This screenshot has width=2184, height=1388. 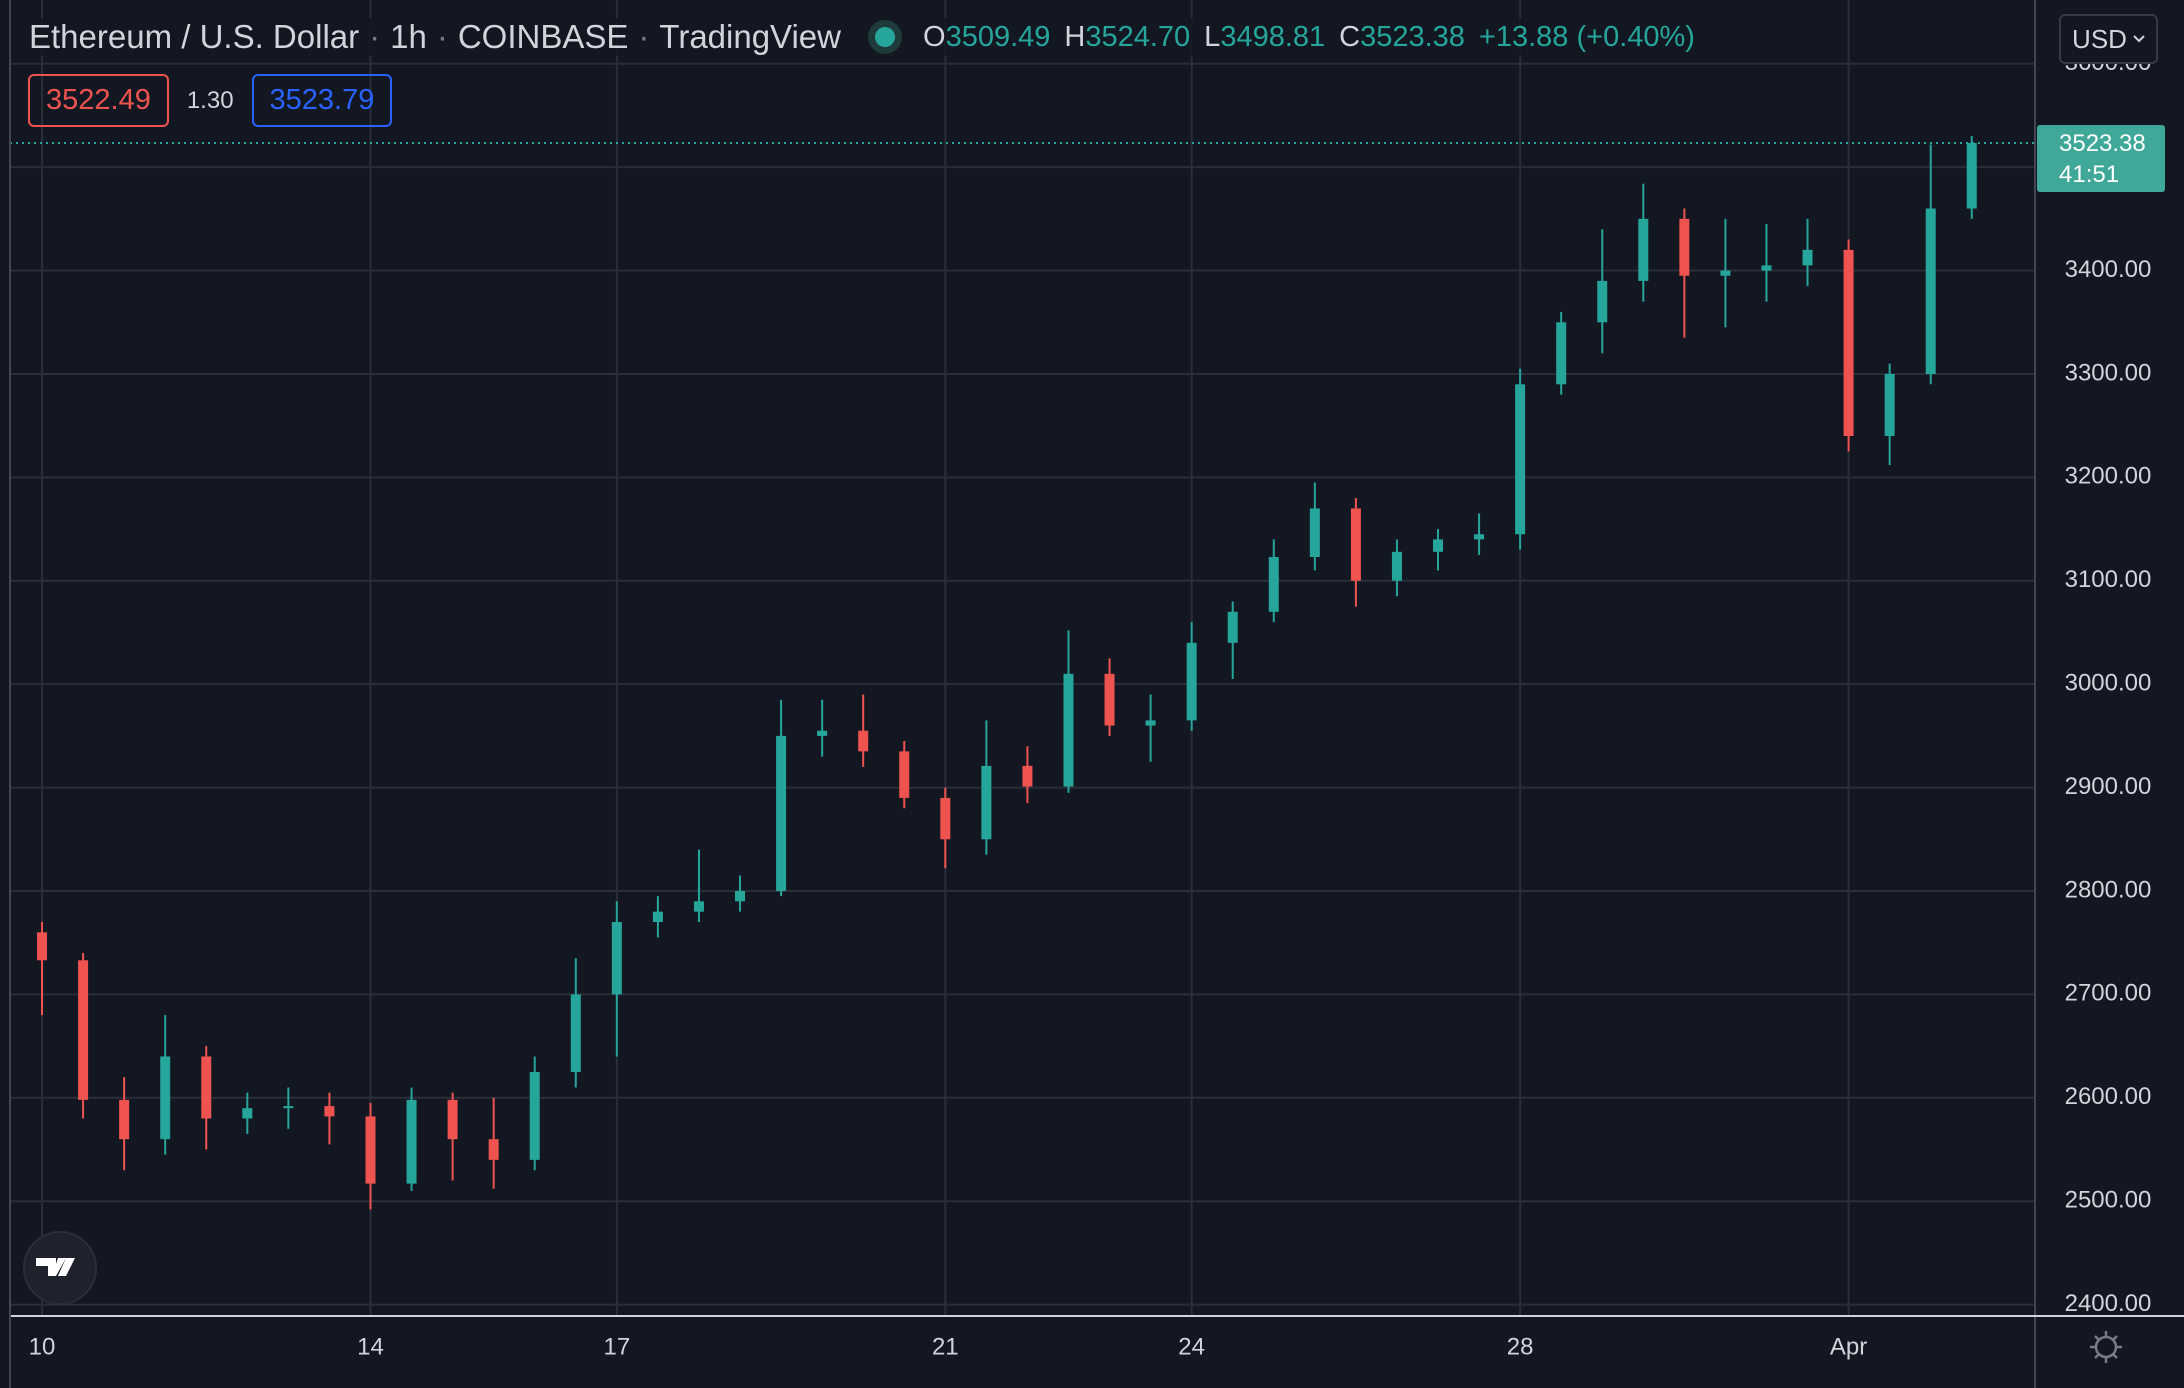 What do you see at coordinates (393, 37) in the screenshot?
I see `interval: 1h` at bounding box center [393, 37].